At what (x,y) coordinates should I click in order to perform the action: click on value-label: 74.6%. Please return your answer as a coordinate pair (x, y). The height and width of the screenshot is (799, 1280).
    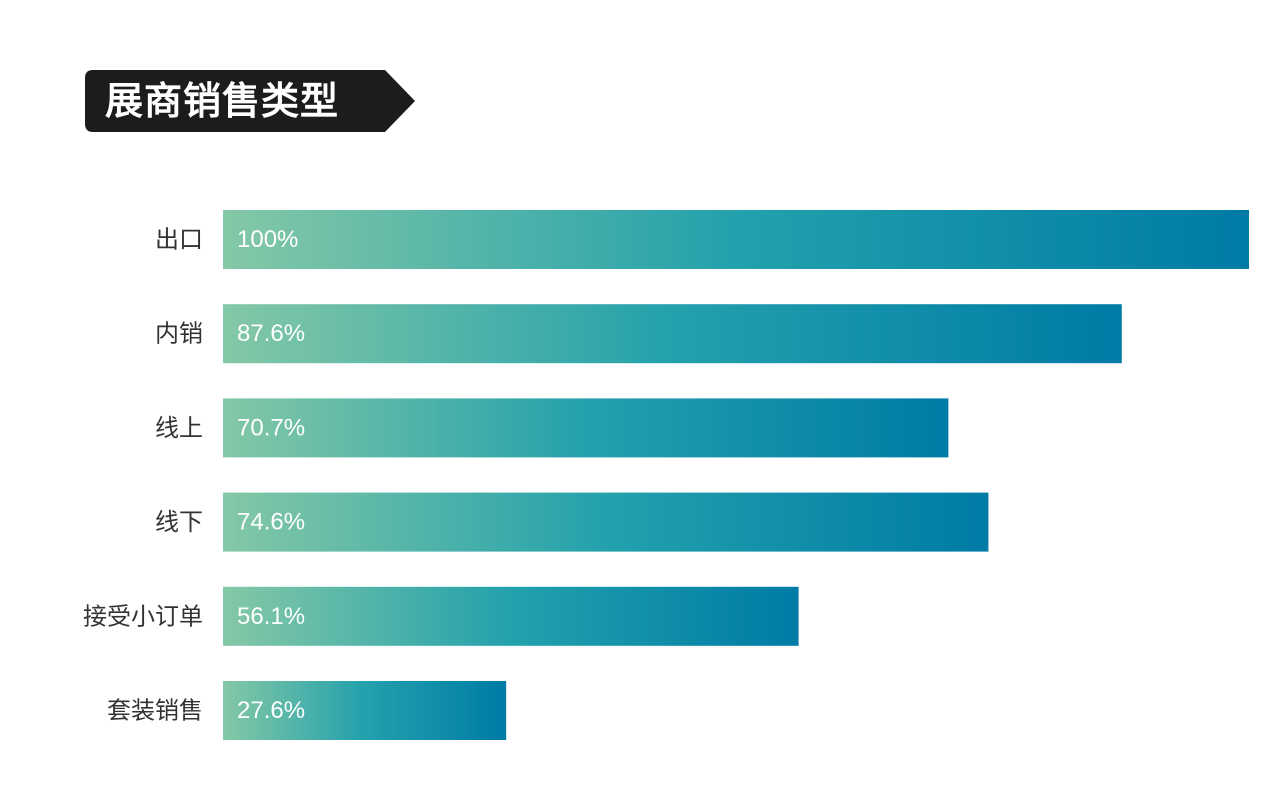
    Looking at the image, I should click on (271, 522).